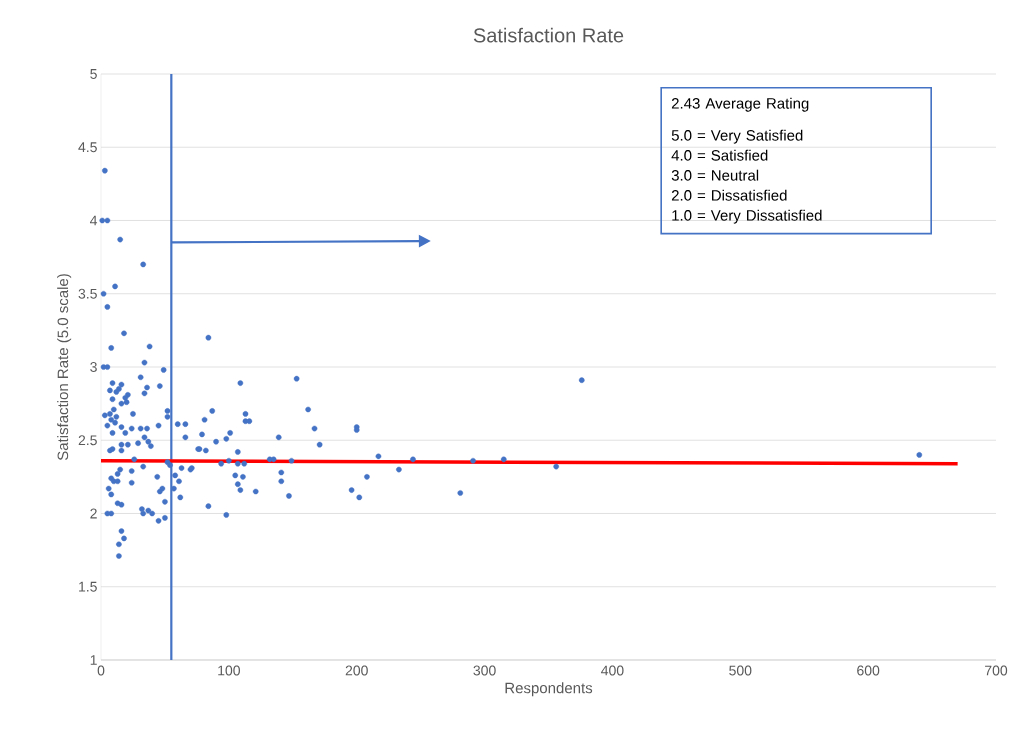  Describe the element at coordinates (719, 155) in the screenshot. I see `annotation: 4.0 = Satisfied` at that location.